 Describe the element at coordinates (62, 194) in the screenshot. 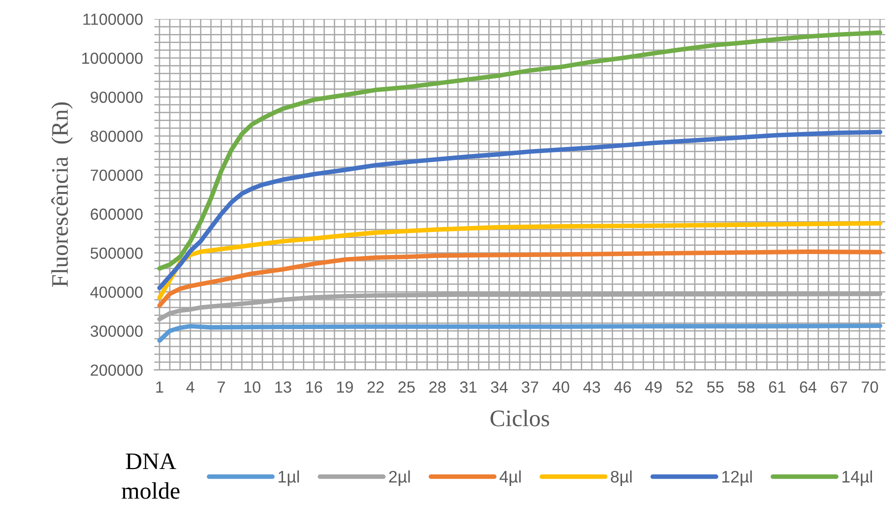

I see `y-axis-title: Fluorescência (Rn)` at that location.